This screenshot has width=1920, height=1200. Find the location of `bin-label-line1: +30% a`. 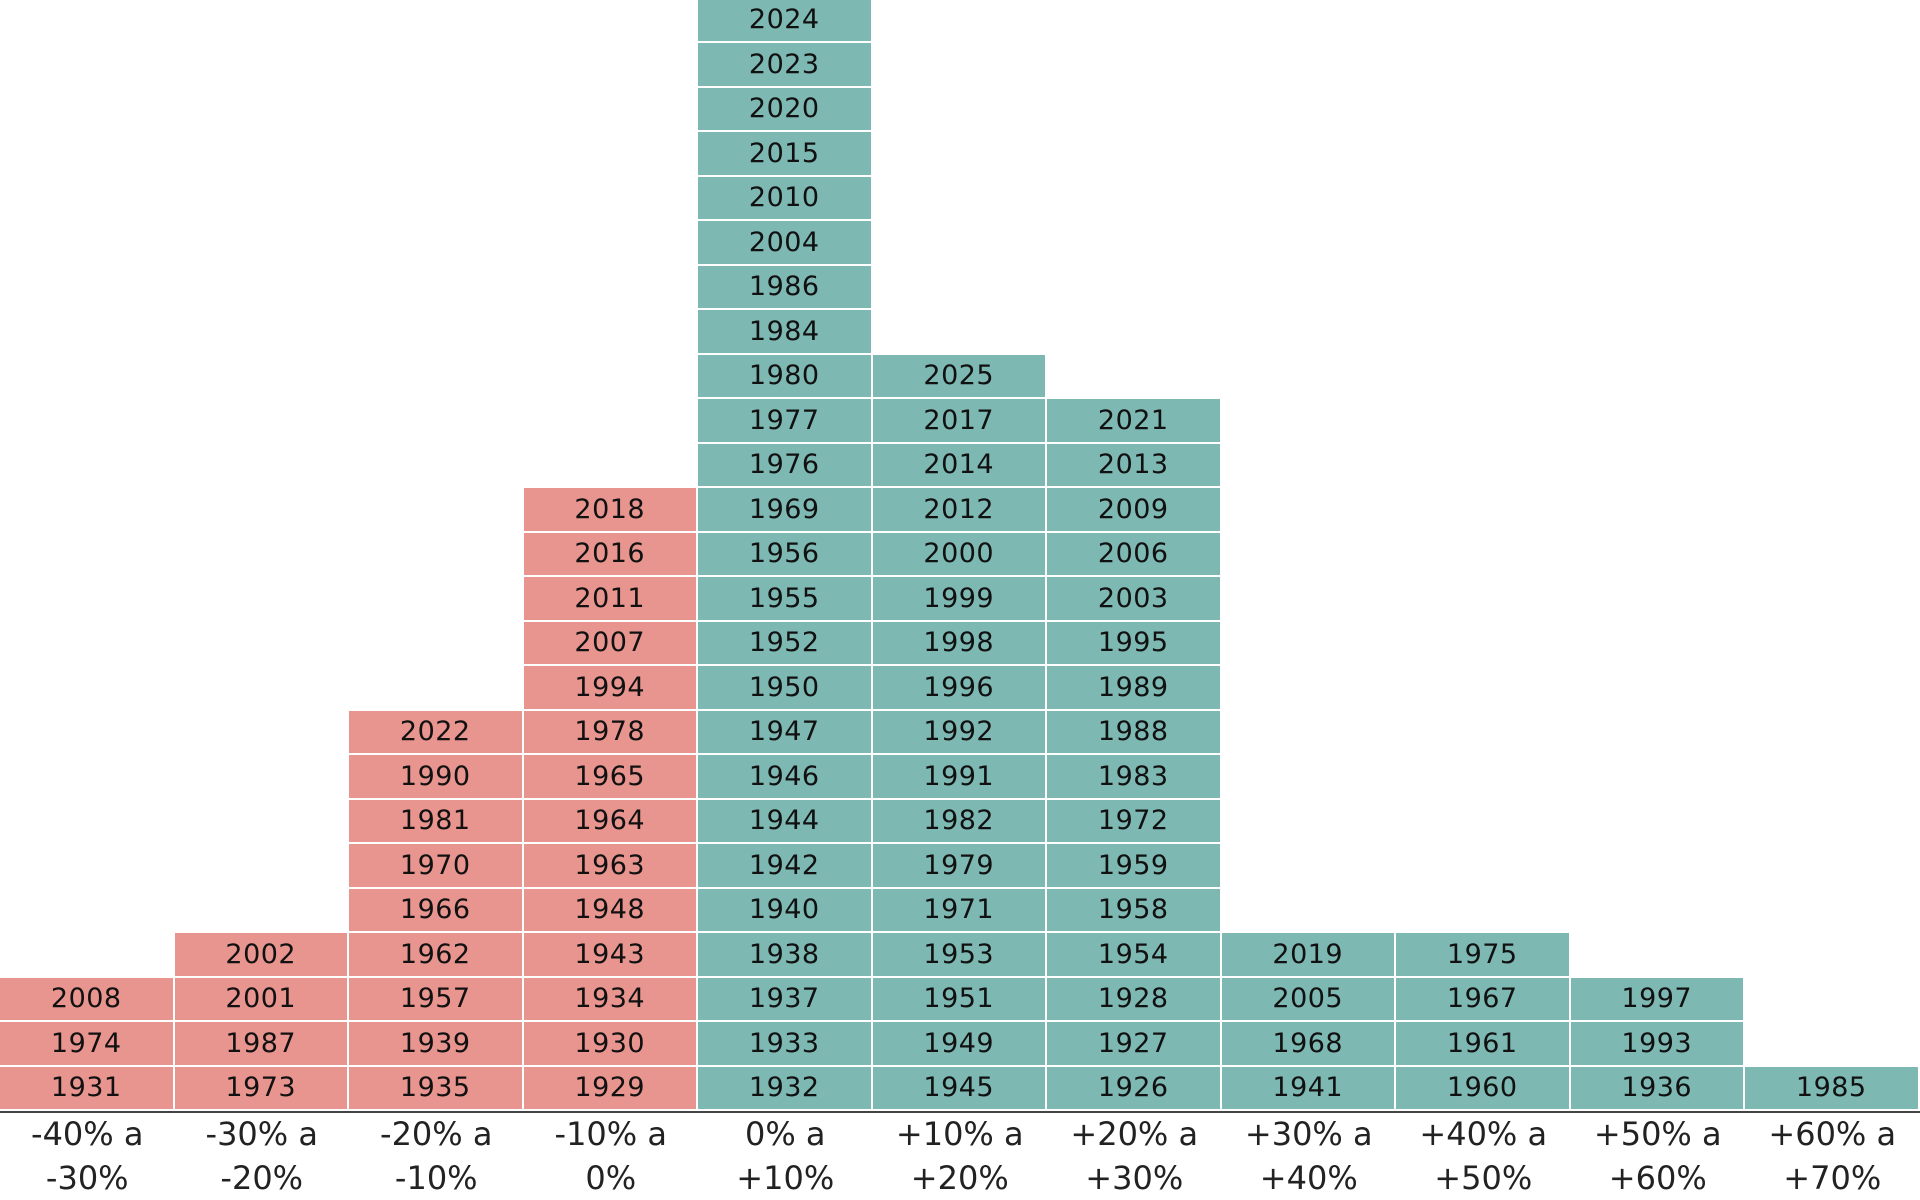

bin-label-line1: +30% a is located at coordinates (1308, 1134).